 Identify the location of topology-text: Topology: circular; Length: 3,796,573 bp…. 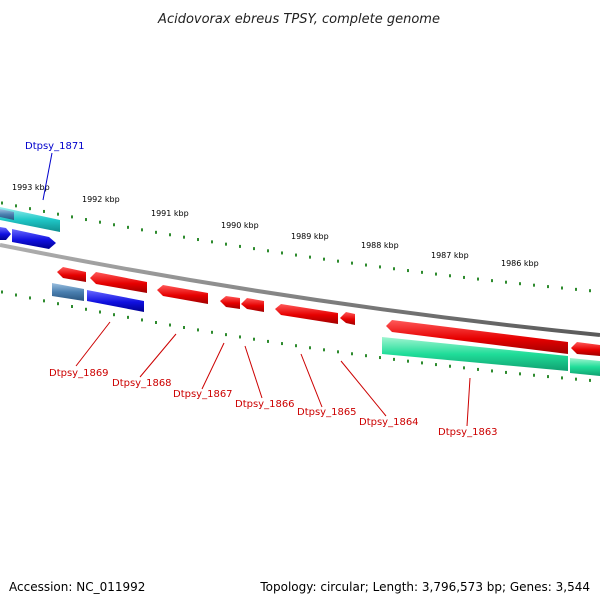
(425, 587).